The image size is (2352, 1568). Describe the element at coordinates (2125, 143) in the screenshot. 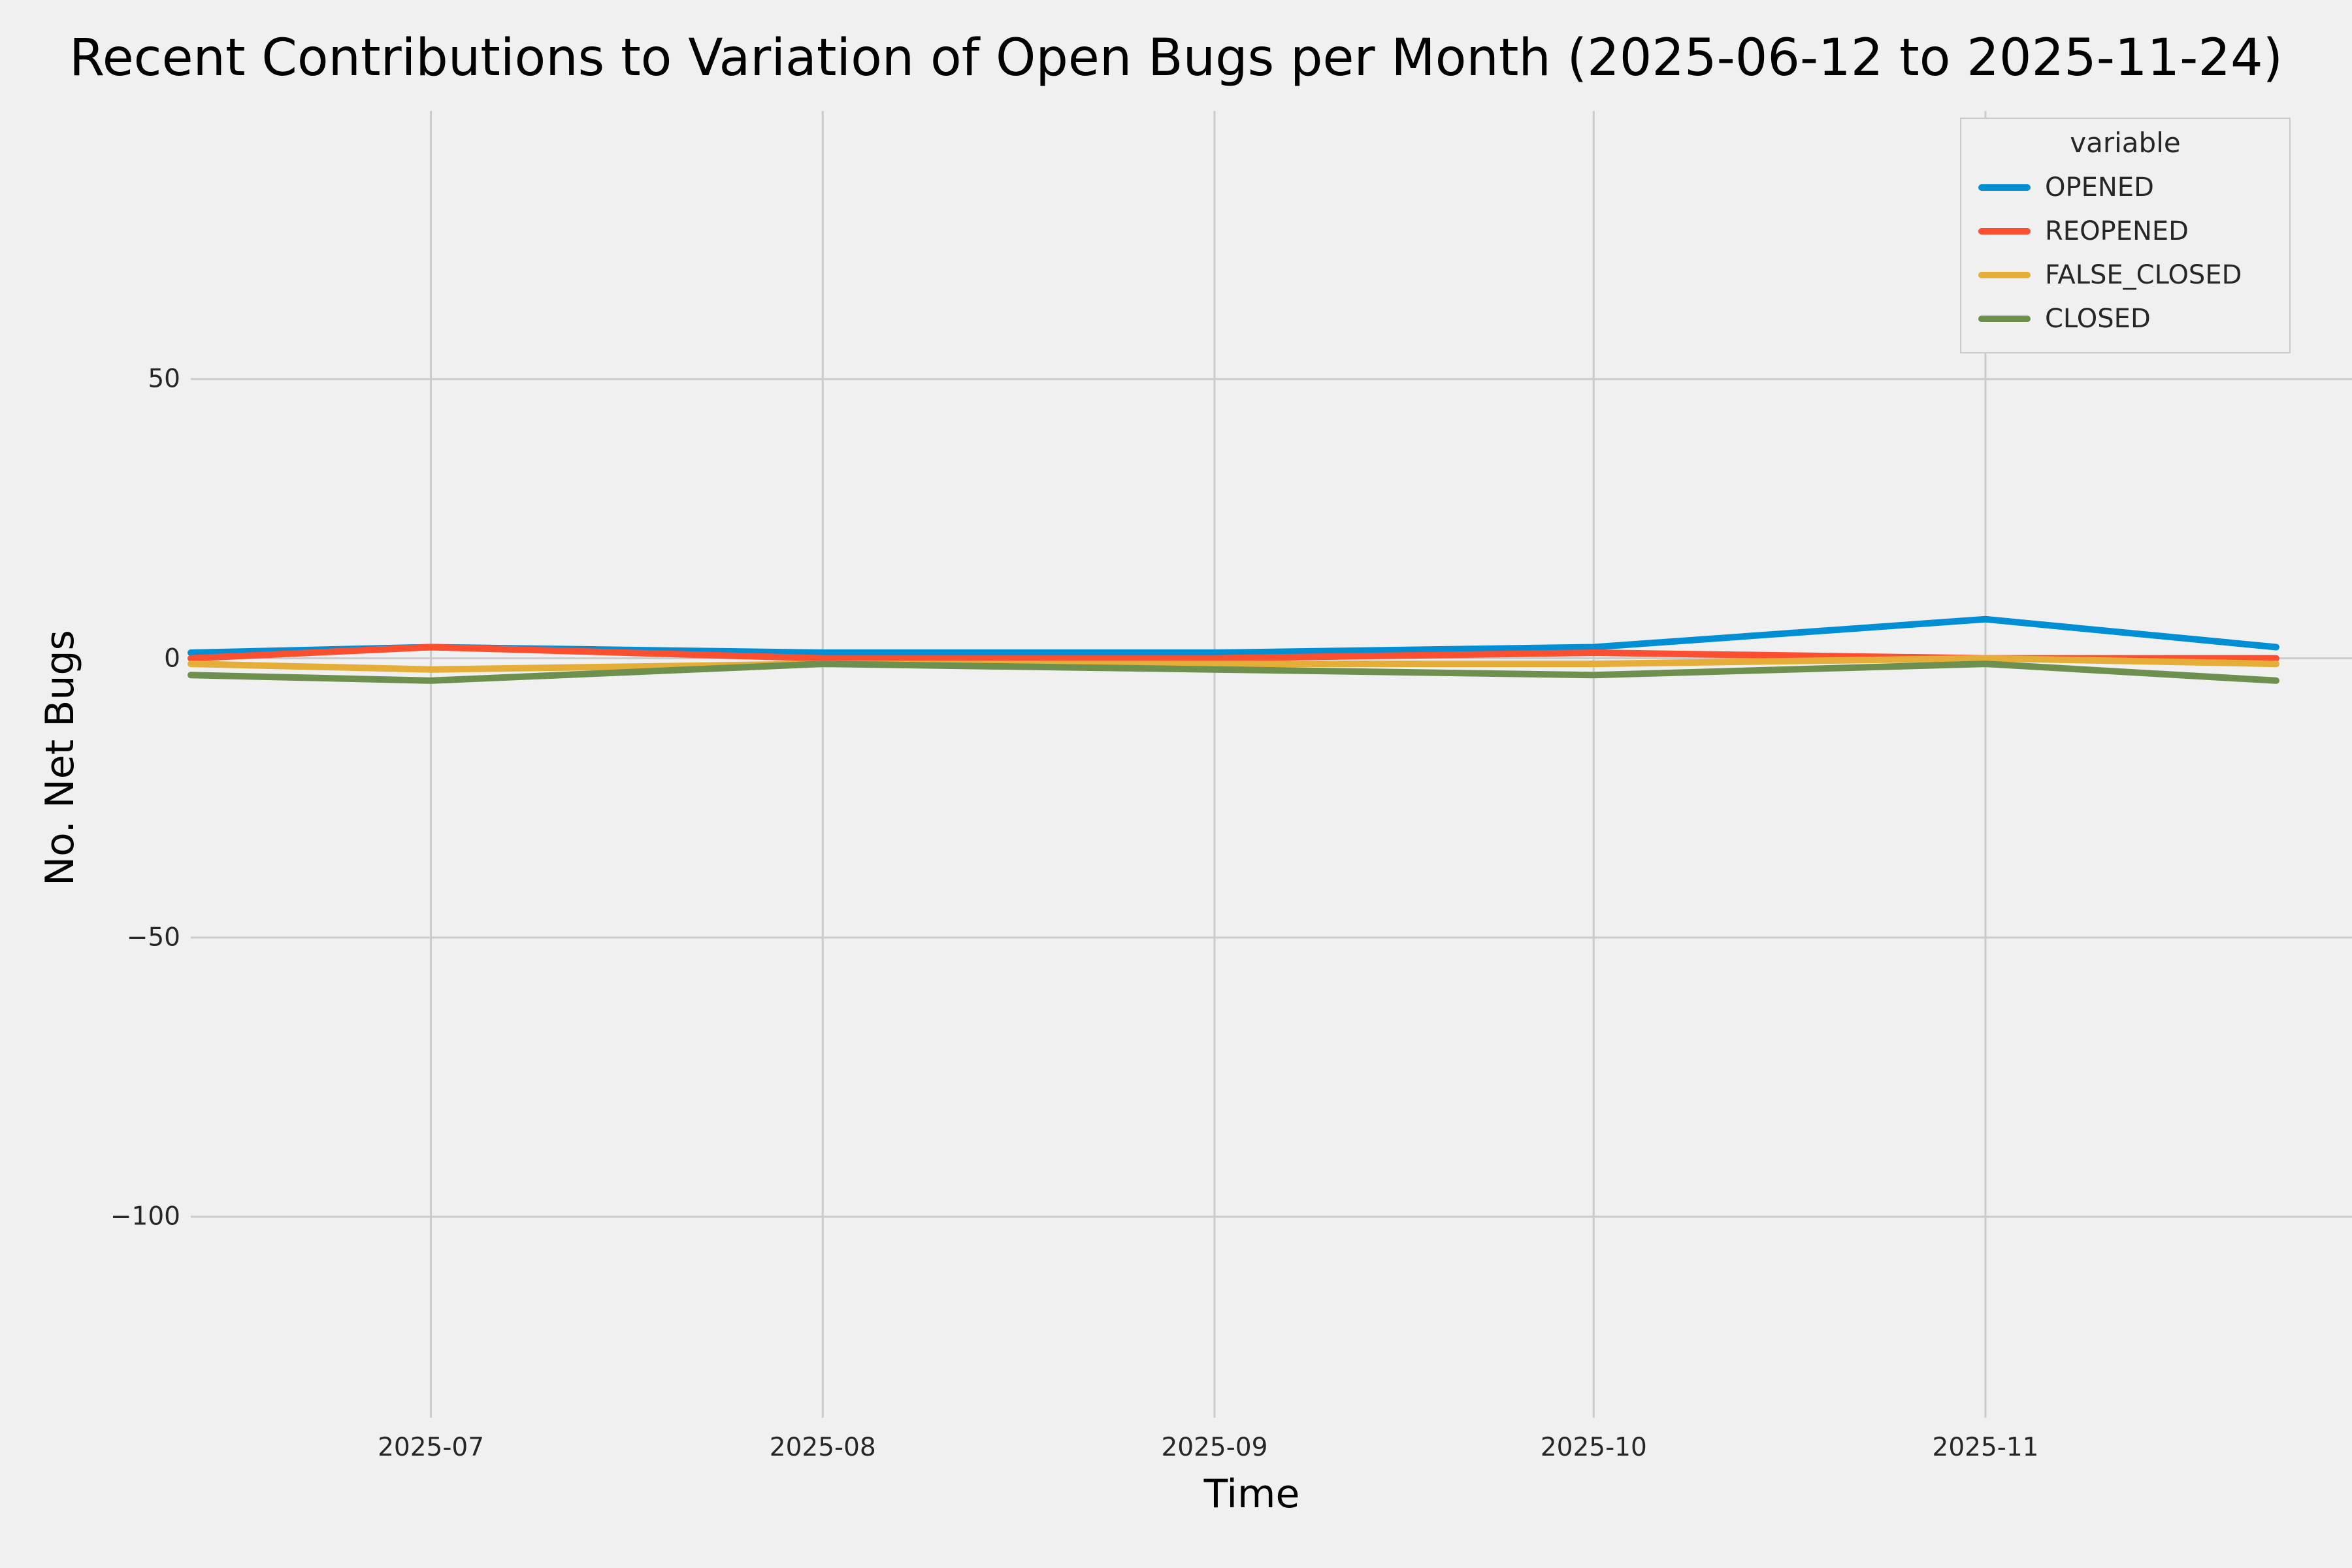

I see `legend-title: variable` at that location.